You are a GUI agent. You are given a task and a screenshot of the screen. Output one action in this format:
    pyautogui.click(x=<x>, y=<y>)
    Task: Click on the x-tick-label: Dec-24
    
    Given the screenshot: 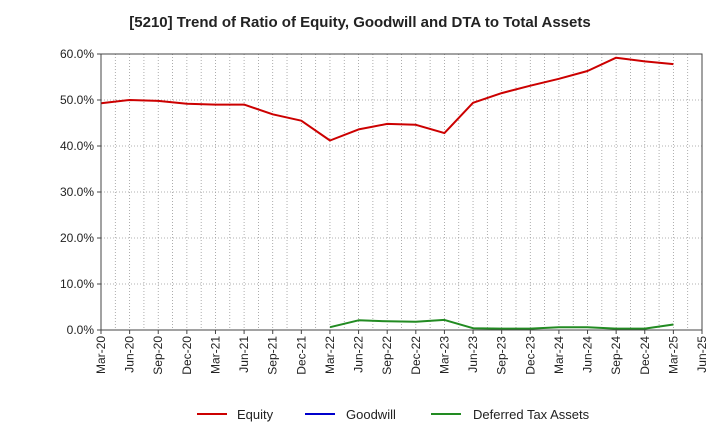 What is the action you would take?
    pyautogui.click(x=645, y=355)
    